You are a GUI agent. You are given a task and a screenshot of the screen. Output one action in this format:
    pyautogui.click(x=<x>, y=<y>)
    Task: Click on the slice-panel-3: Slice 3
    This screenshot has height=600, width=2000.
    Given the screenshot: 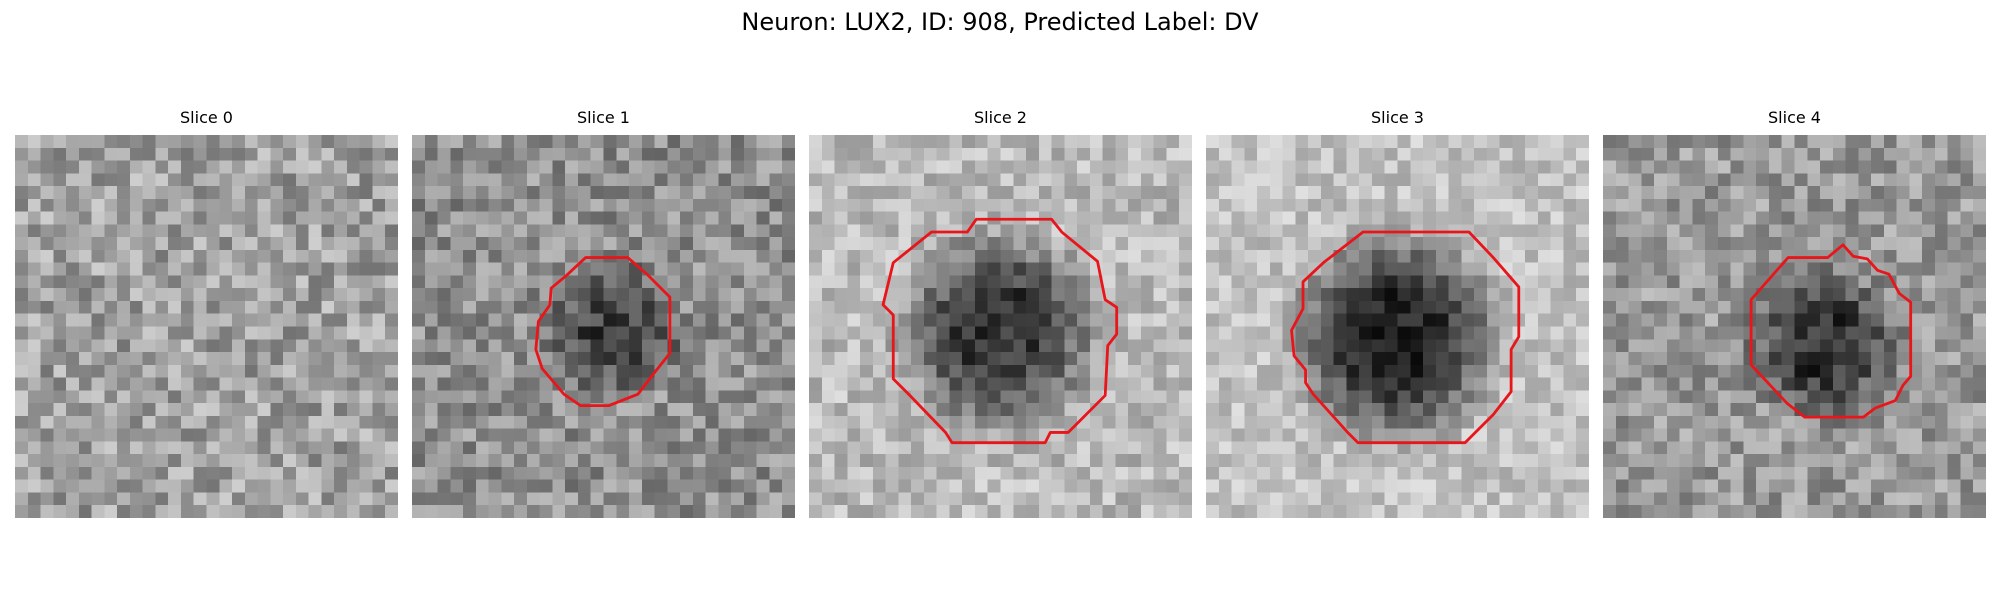 What is the action you would take?
    pyautogui.click(x=1397, y=313)
    